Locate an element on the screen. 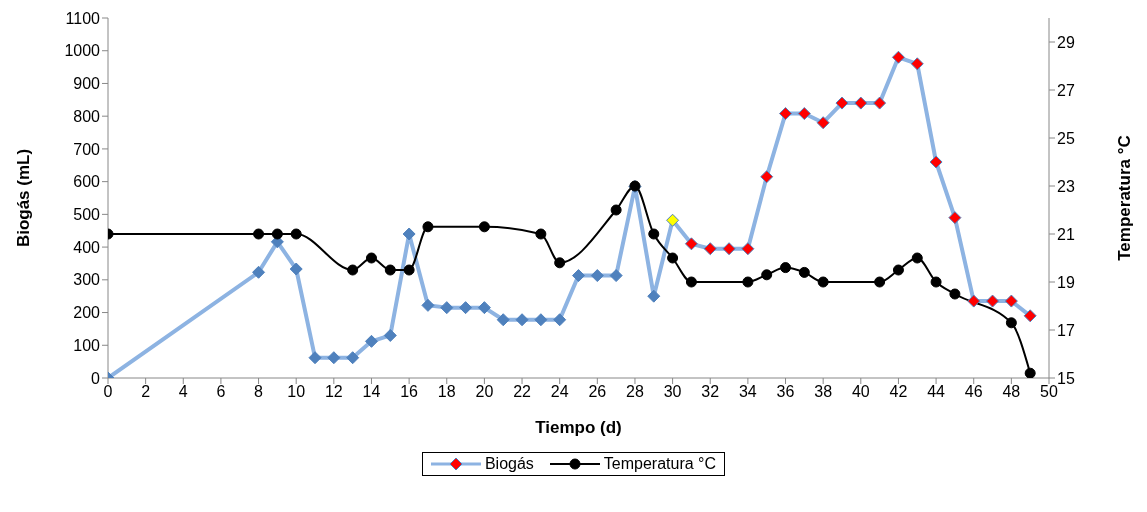 This screenshot has width=1147, height=512. x-tick-label: 34 is located at coordinates (747, 392).